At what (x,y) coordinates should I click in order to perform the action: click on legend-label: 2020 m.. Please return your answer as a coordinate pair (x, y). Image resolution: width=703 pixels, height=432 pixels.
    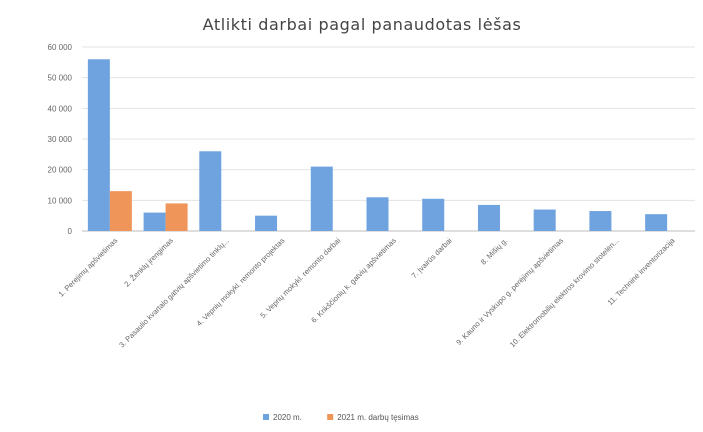
    Looking at the image, I should click on (287, 417).